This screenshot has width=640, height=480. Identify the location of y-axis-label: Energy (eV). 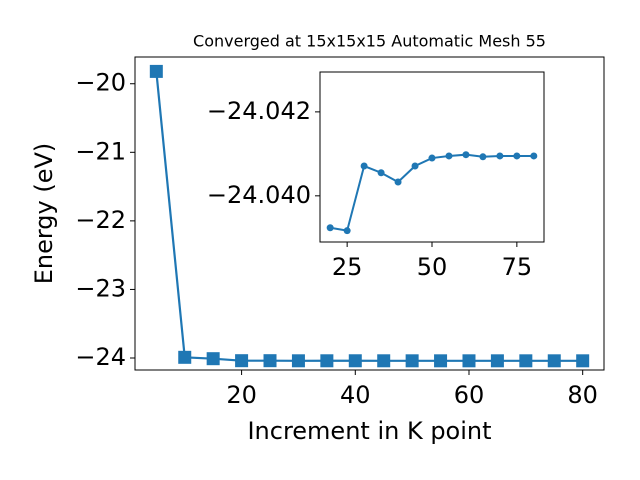
(44, 214).